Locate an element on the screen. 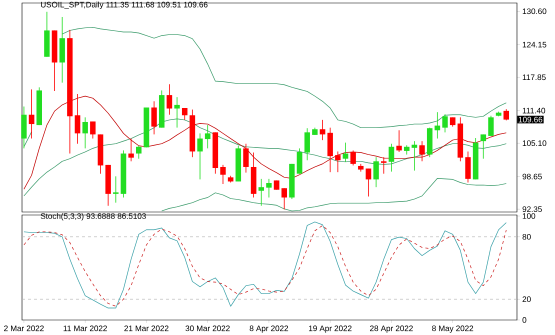 The height and width of the screenshot is (335, 555). x-tick-label: 2 Mar 2022 is located at coordinates (24, 329).